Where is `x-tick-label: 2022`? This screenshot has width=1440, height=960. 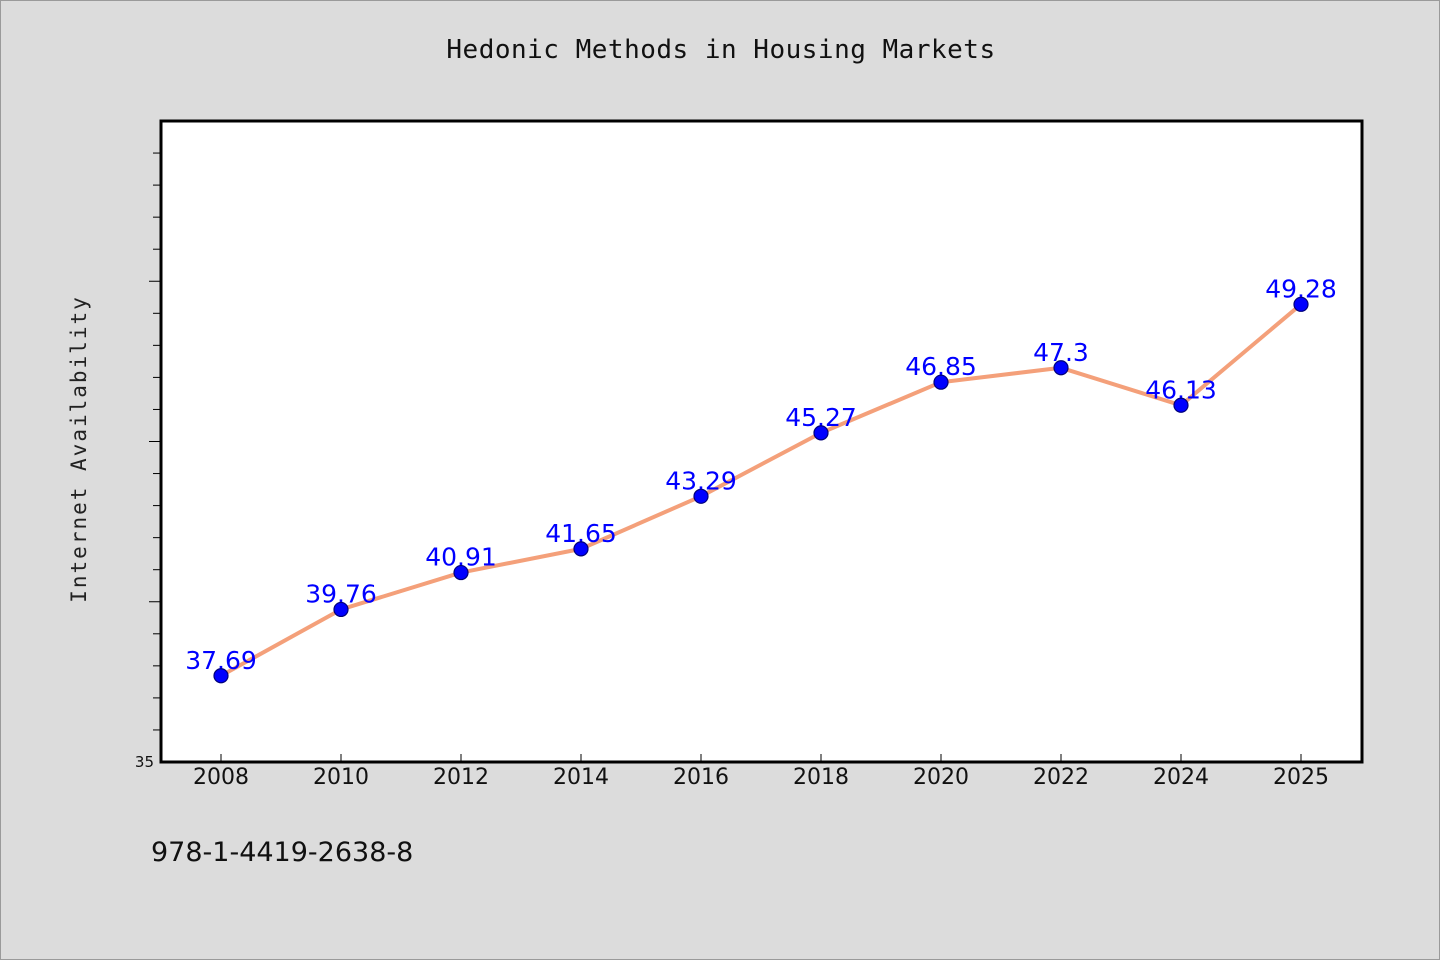
x-tick-label: 2022 is located at coordinates (1061, 777).